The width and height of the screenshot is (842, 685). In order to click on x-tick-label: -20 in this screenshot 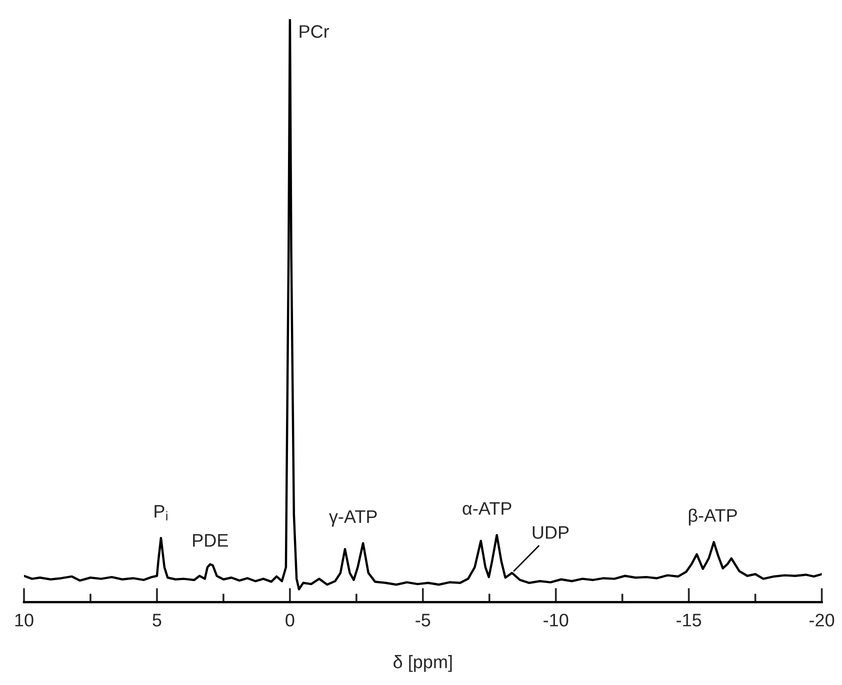, I will do `click(822, 620)`.